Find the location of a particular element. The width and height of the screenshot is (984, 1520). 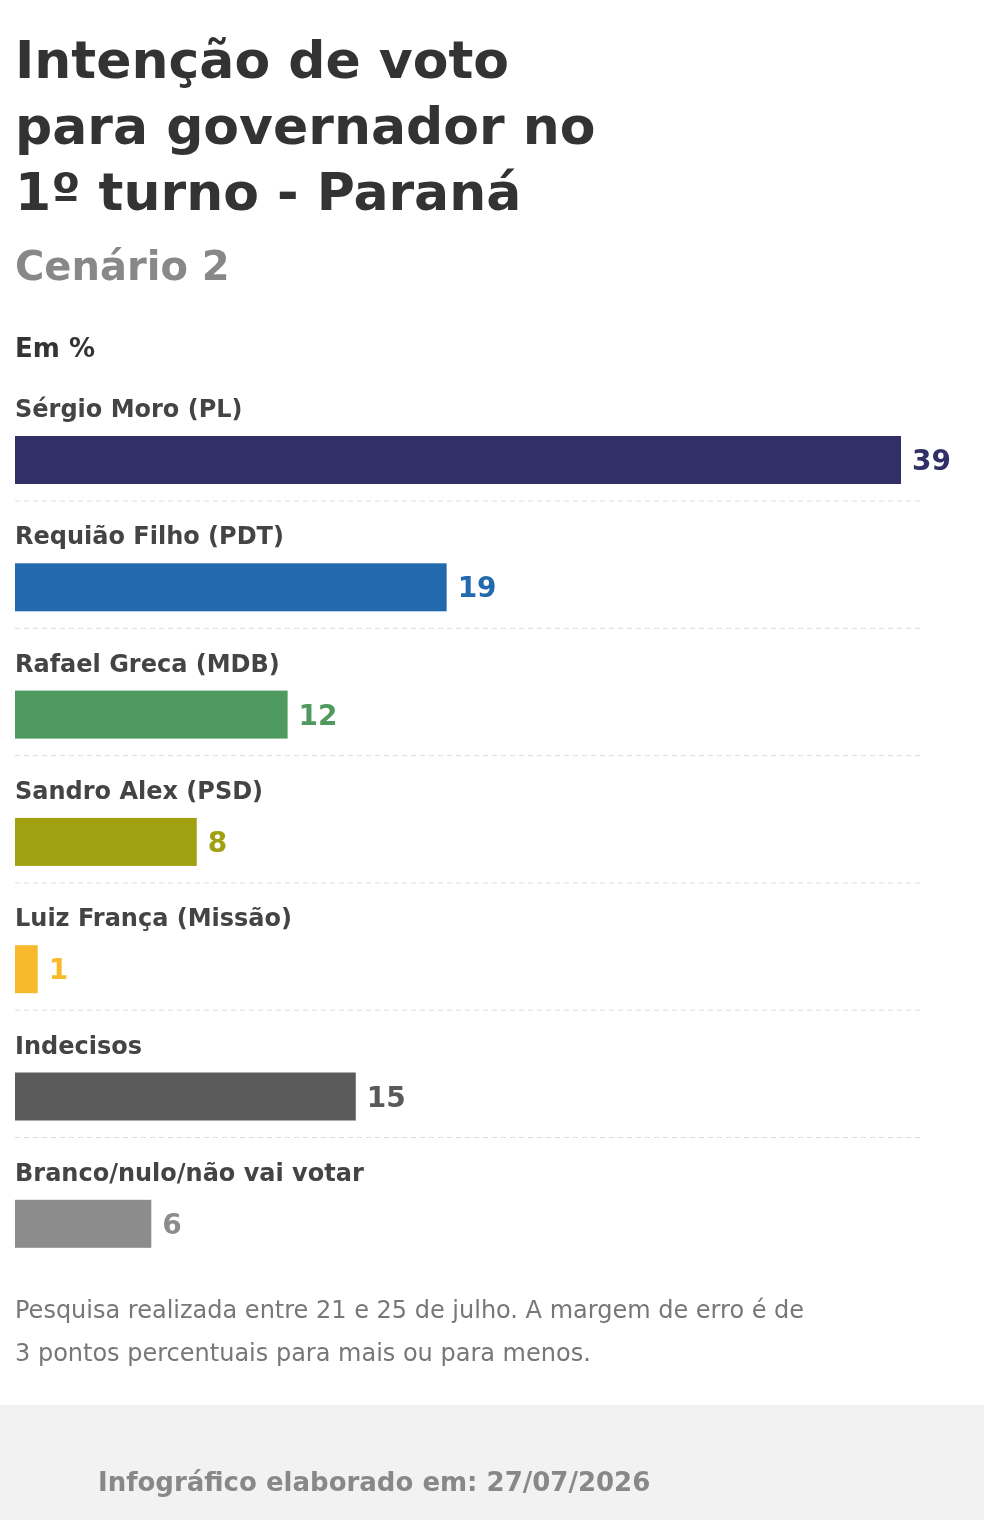

data-label: 15 is located at coordinates (386, 1097).